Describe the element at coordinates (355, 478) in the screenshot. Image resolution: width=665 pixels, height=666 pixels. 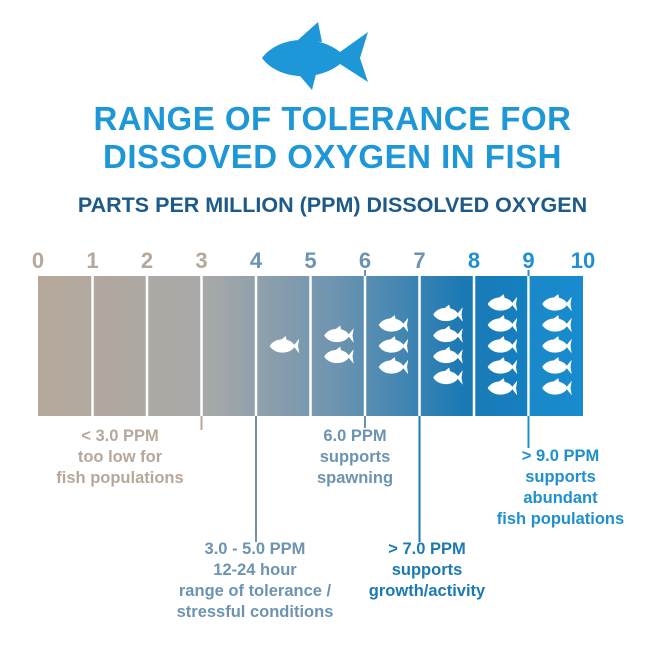
I see `callout-line: spawning` at that location.